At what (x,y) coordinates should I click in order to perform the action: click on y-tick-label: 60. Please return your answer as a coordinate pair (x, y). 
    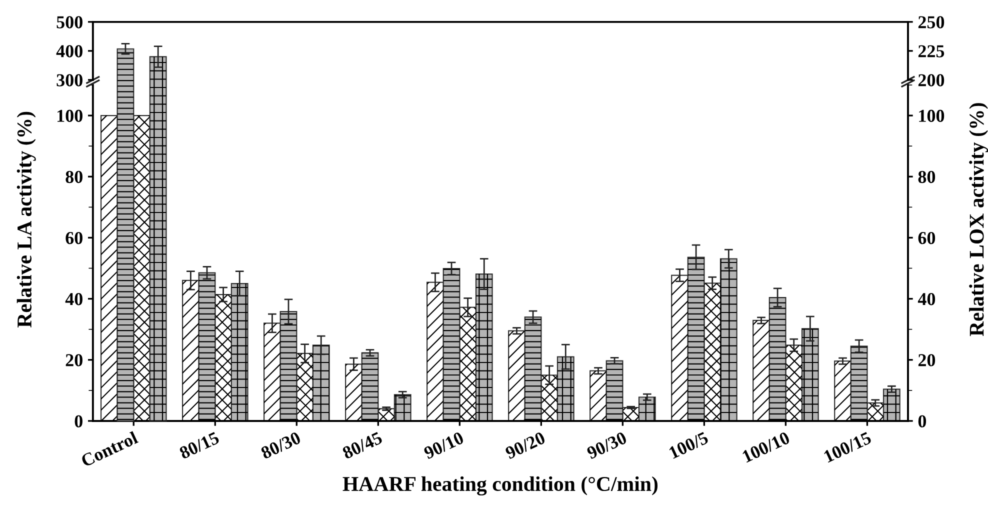
    Looking at the image, I should click on (74, 238).